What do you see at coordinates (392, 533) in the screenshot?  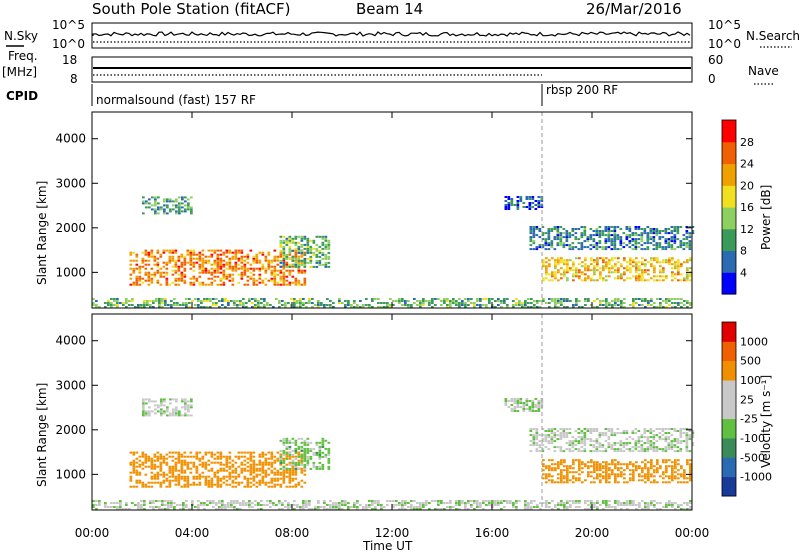 I see `x-axis: 00:00 04:00 08:00 12:00 16:00 20:00 00:00` at bounding box center [392, 533].